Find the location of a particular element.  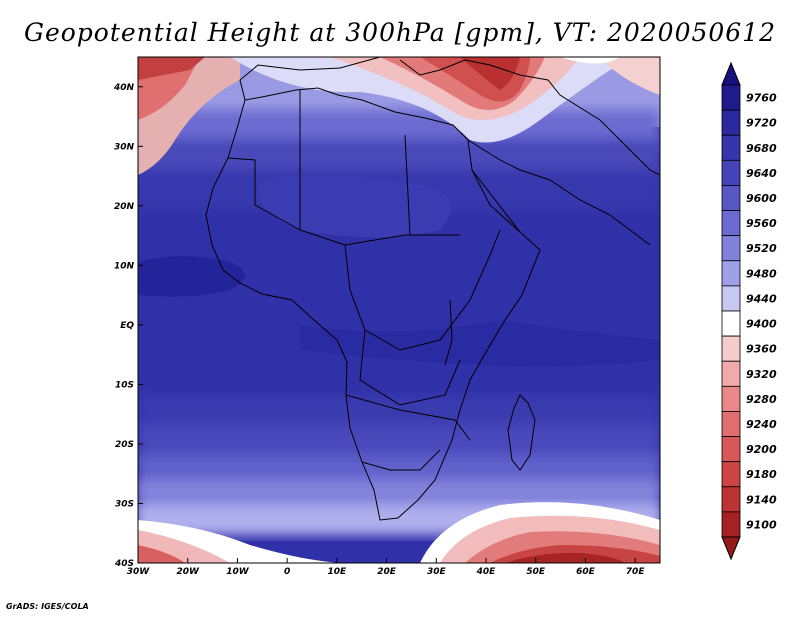

colorbar-label: 9100 is located at coordinates (761, 524).